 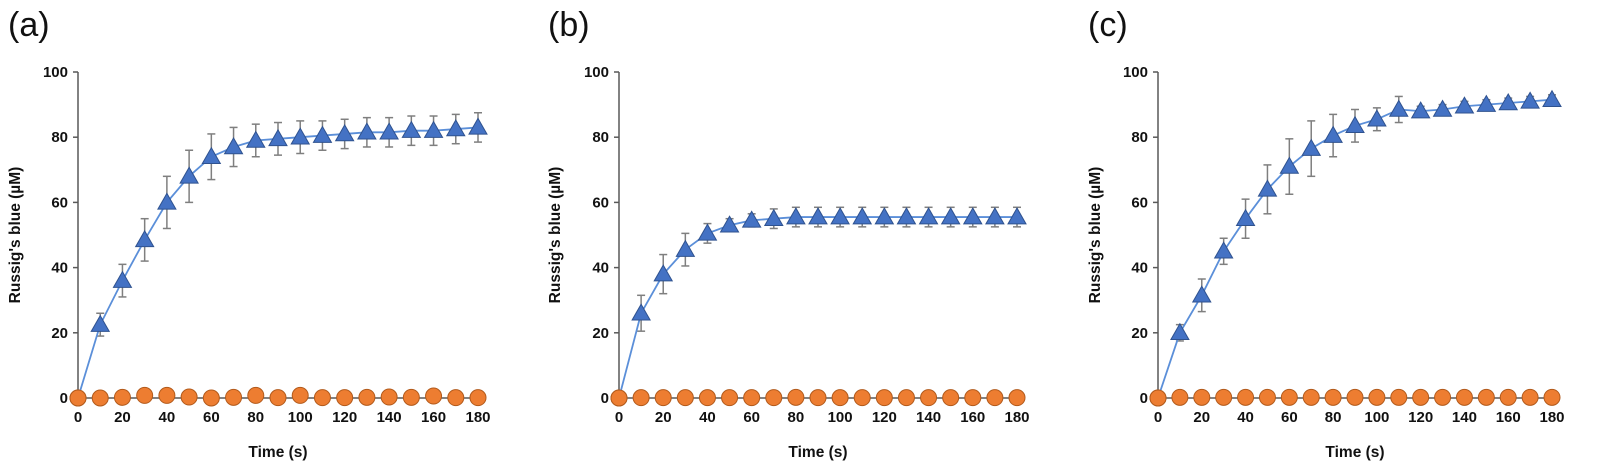 What do you see at coordinates (1016, 417) in the screenshot?
I see `x-tick-label: 180` at bounding box center [1016, 417].